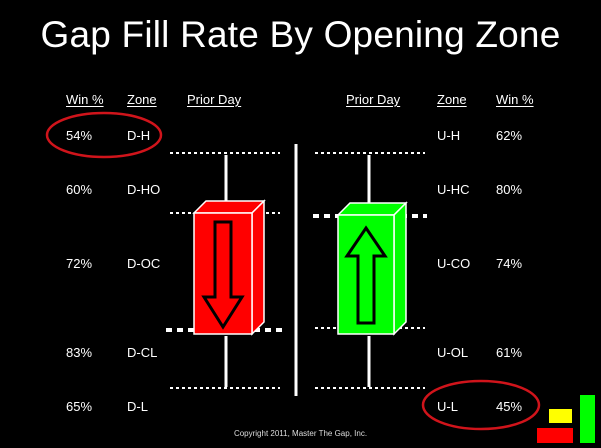  I want to click on right-row-zone: U-OL, so click(453, 352).